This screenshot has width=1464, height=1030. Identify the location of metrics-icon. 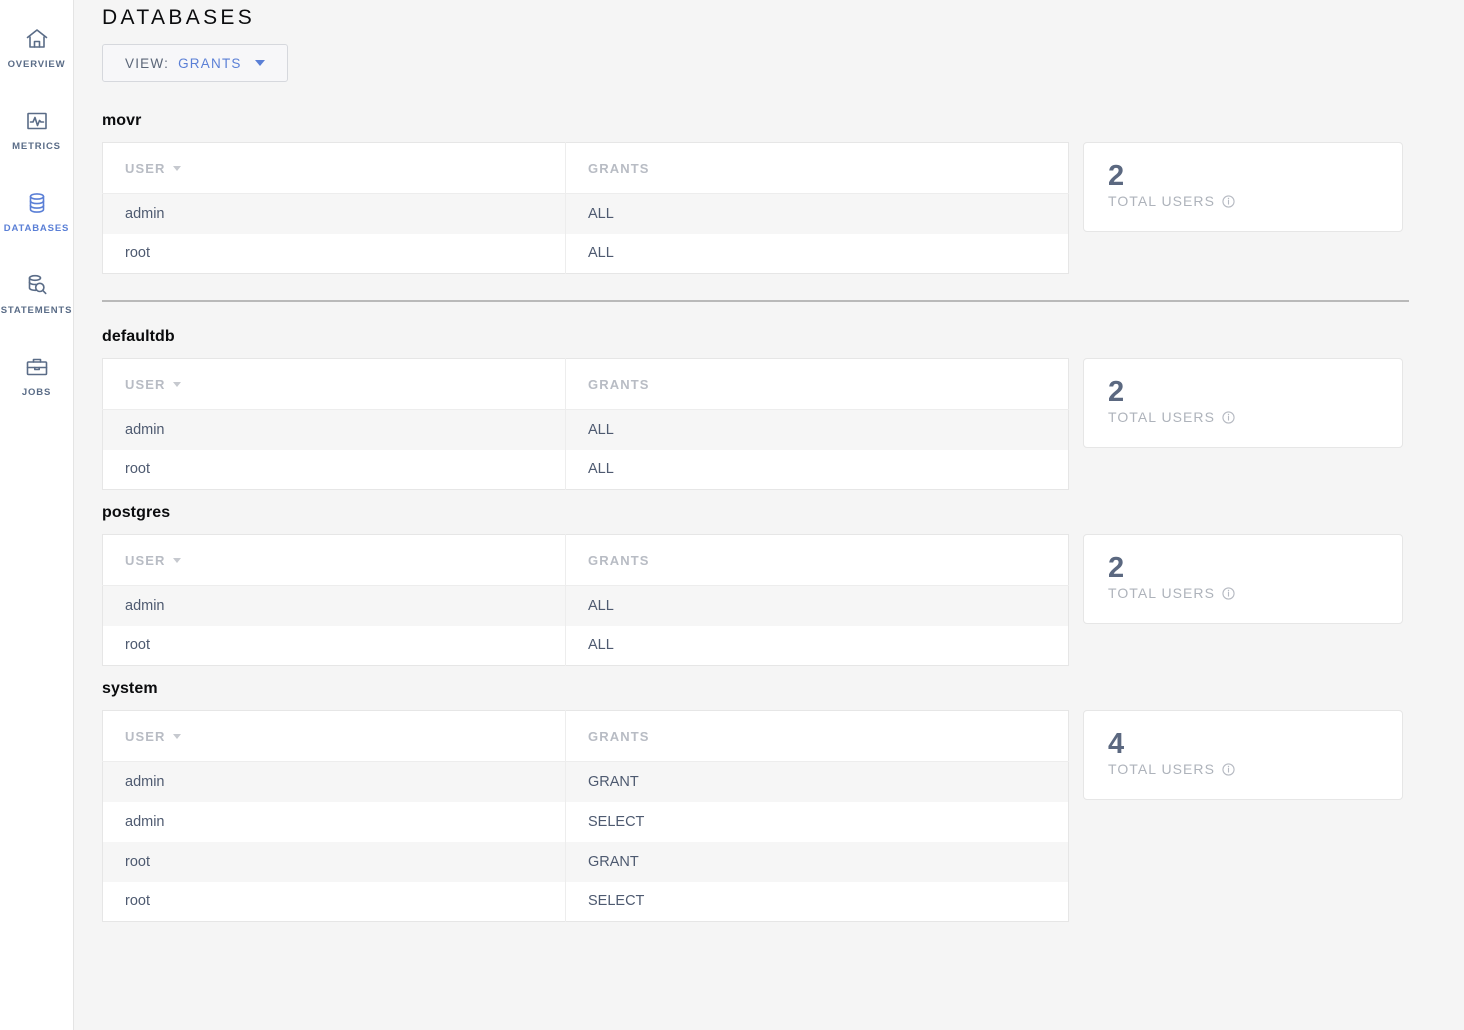
(37, 121).